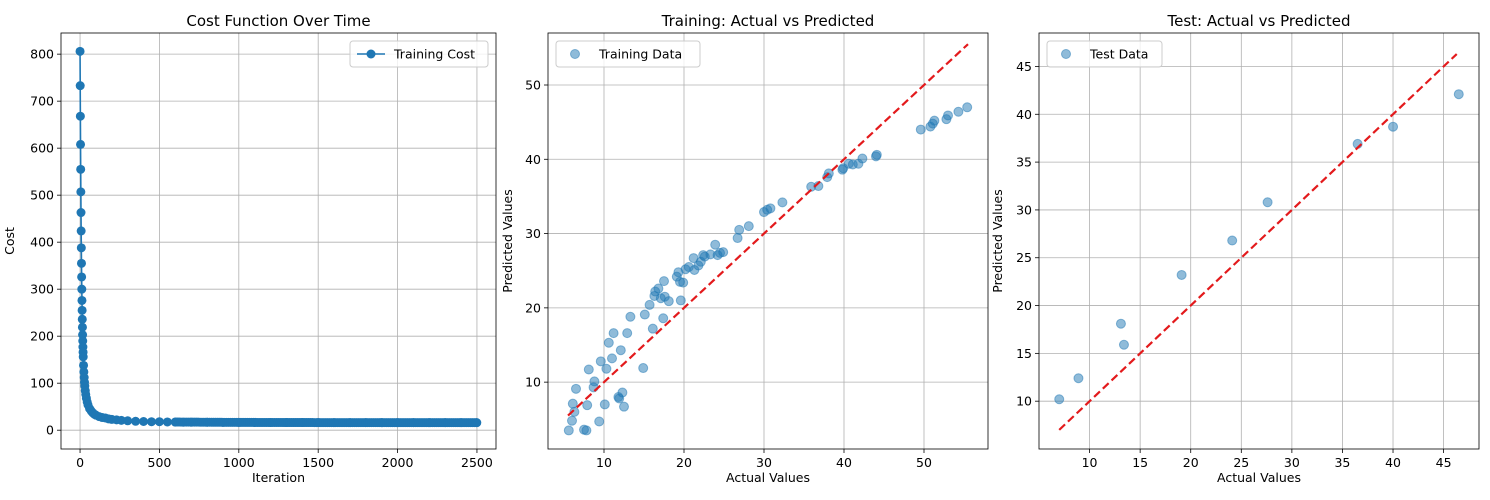 Image resolution: width=1490 pixels, height=500 pixels. Describe the element at coordinates (924, 462) in the screenshot. I see `training-chart-xtick-label: 50` at that location.